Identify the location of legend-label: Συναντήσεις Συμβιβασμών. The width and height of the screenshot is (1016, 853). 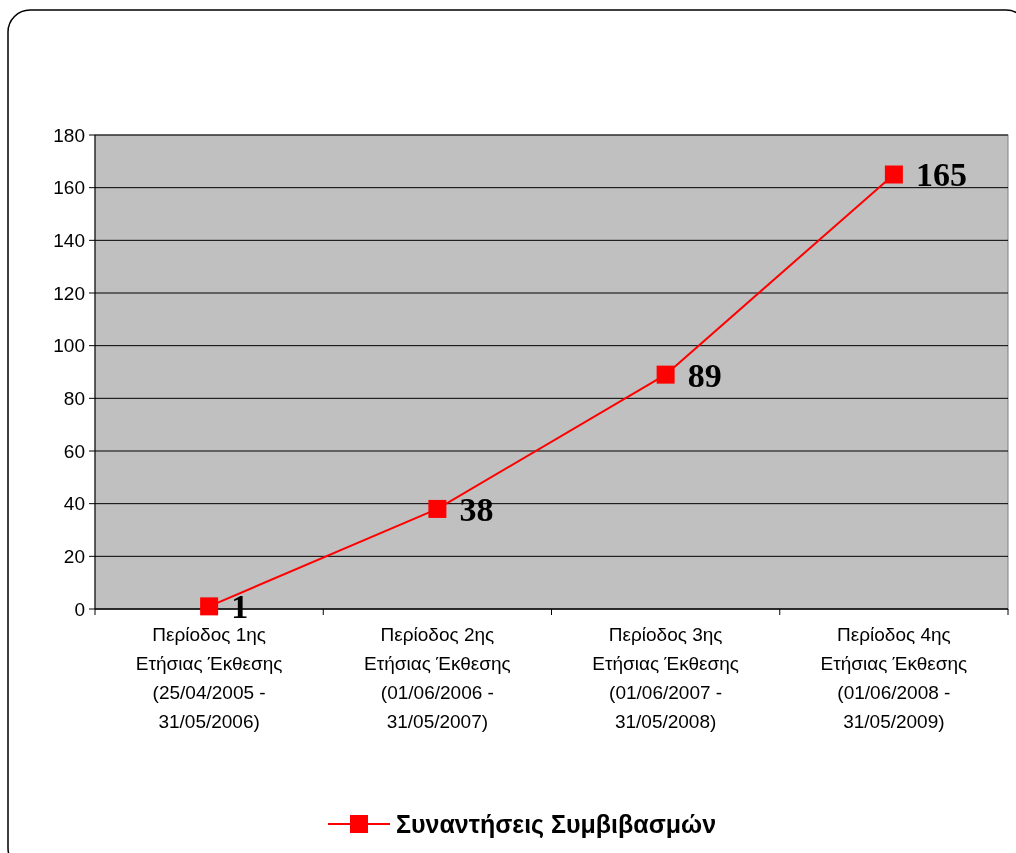
(556, 824).